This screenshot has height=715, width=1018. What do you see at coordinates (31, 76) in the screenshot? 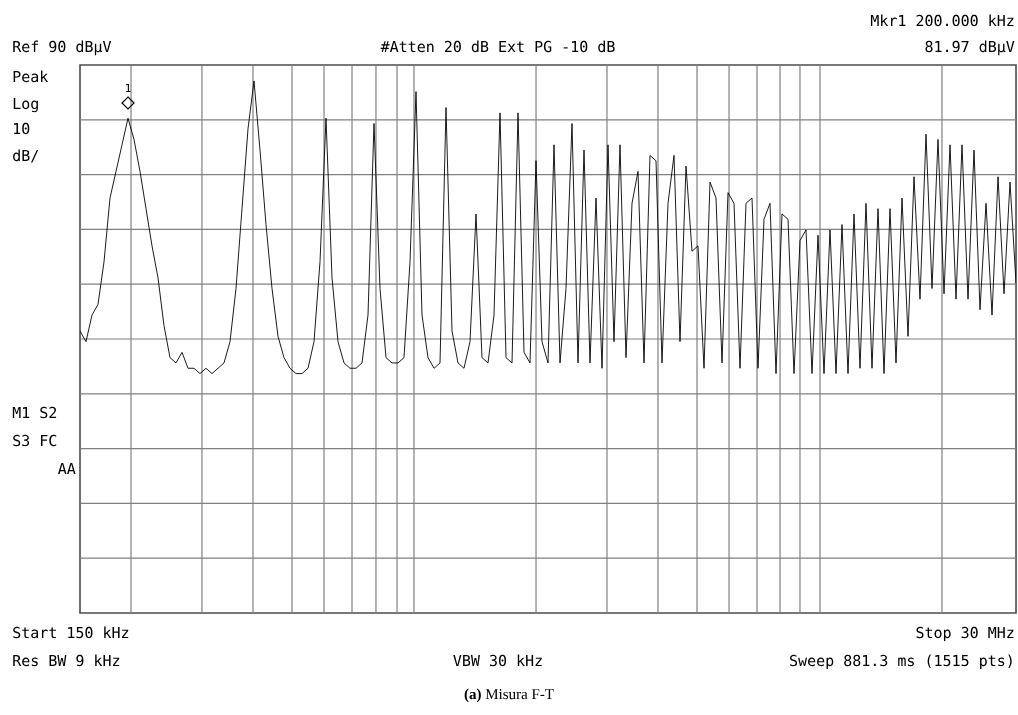
I see `text: Peak` at bounding box center [31, 76].